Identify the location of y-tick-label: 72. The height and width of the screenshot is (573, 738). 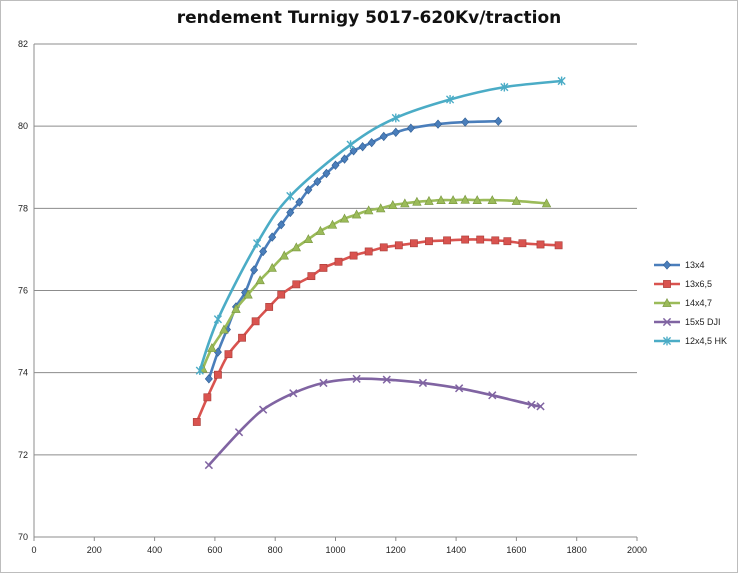
(23, 455).